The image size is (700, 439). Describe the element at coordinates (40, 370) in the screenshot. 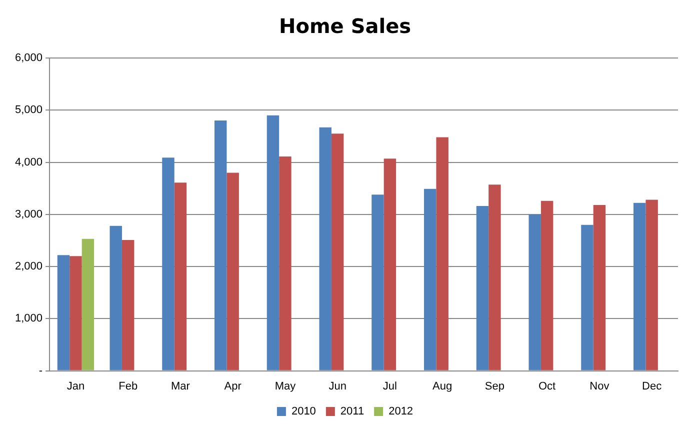

I see `y-tick-label: -` at that location.